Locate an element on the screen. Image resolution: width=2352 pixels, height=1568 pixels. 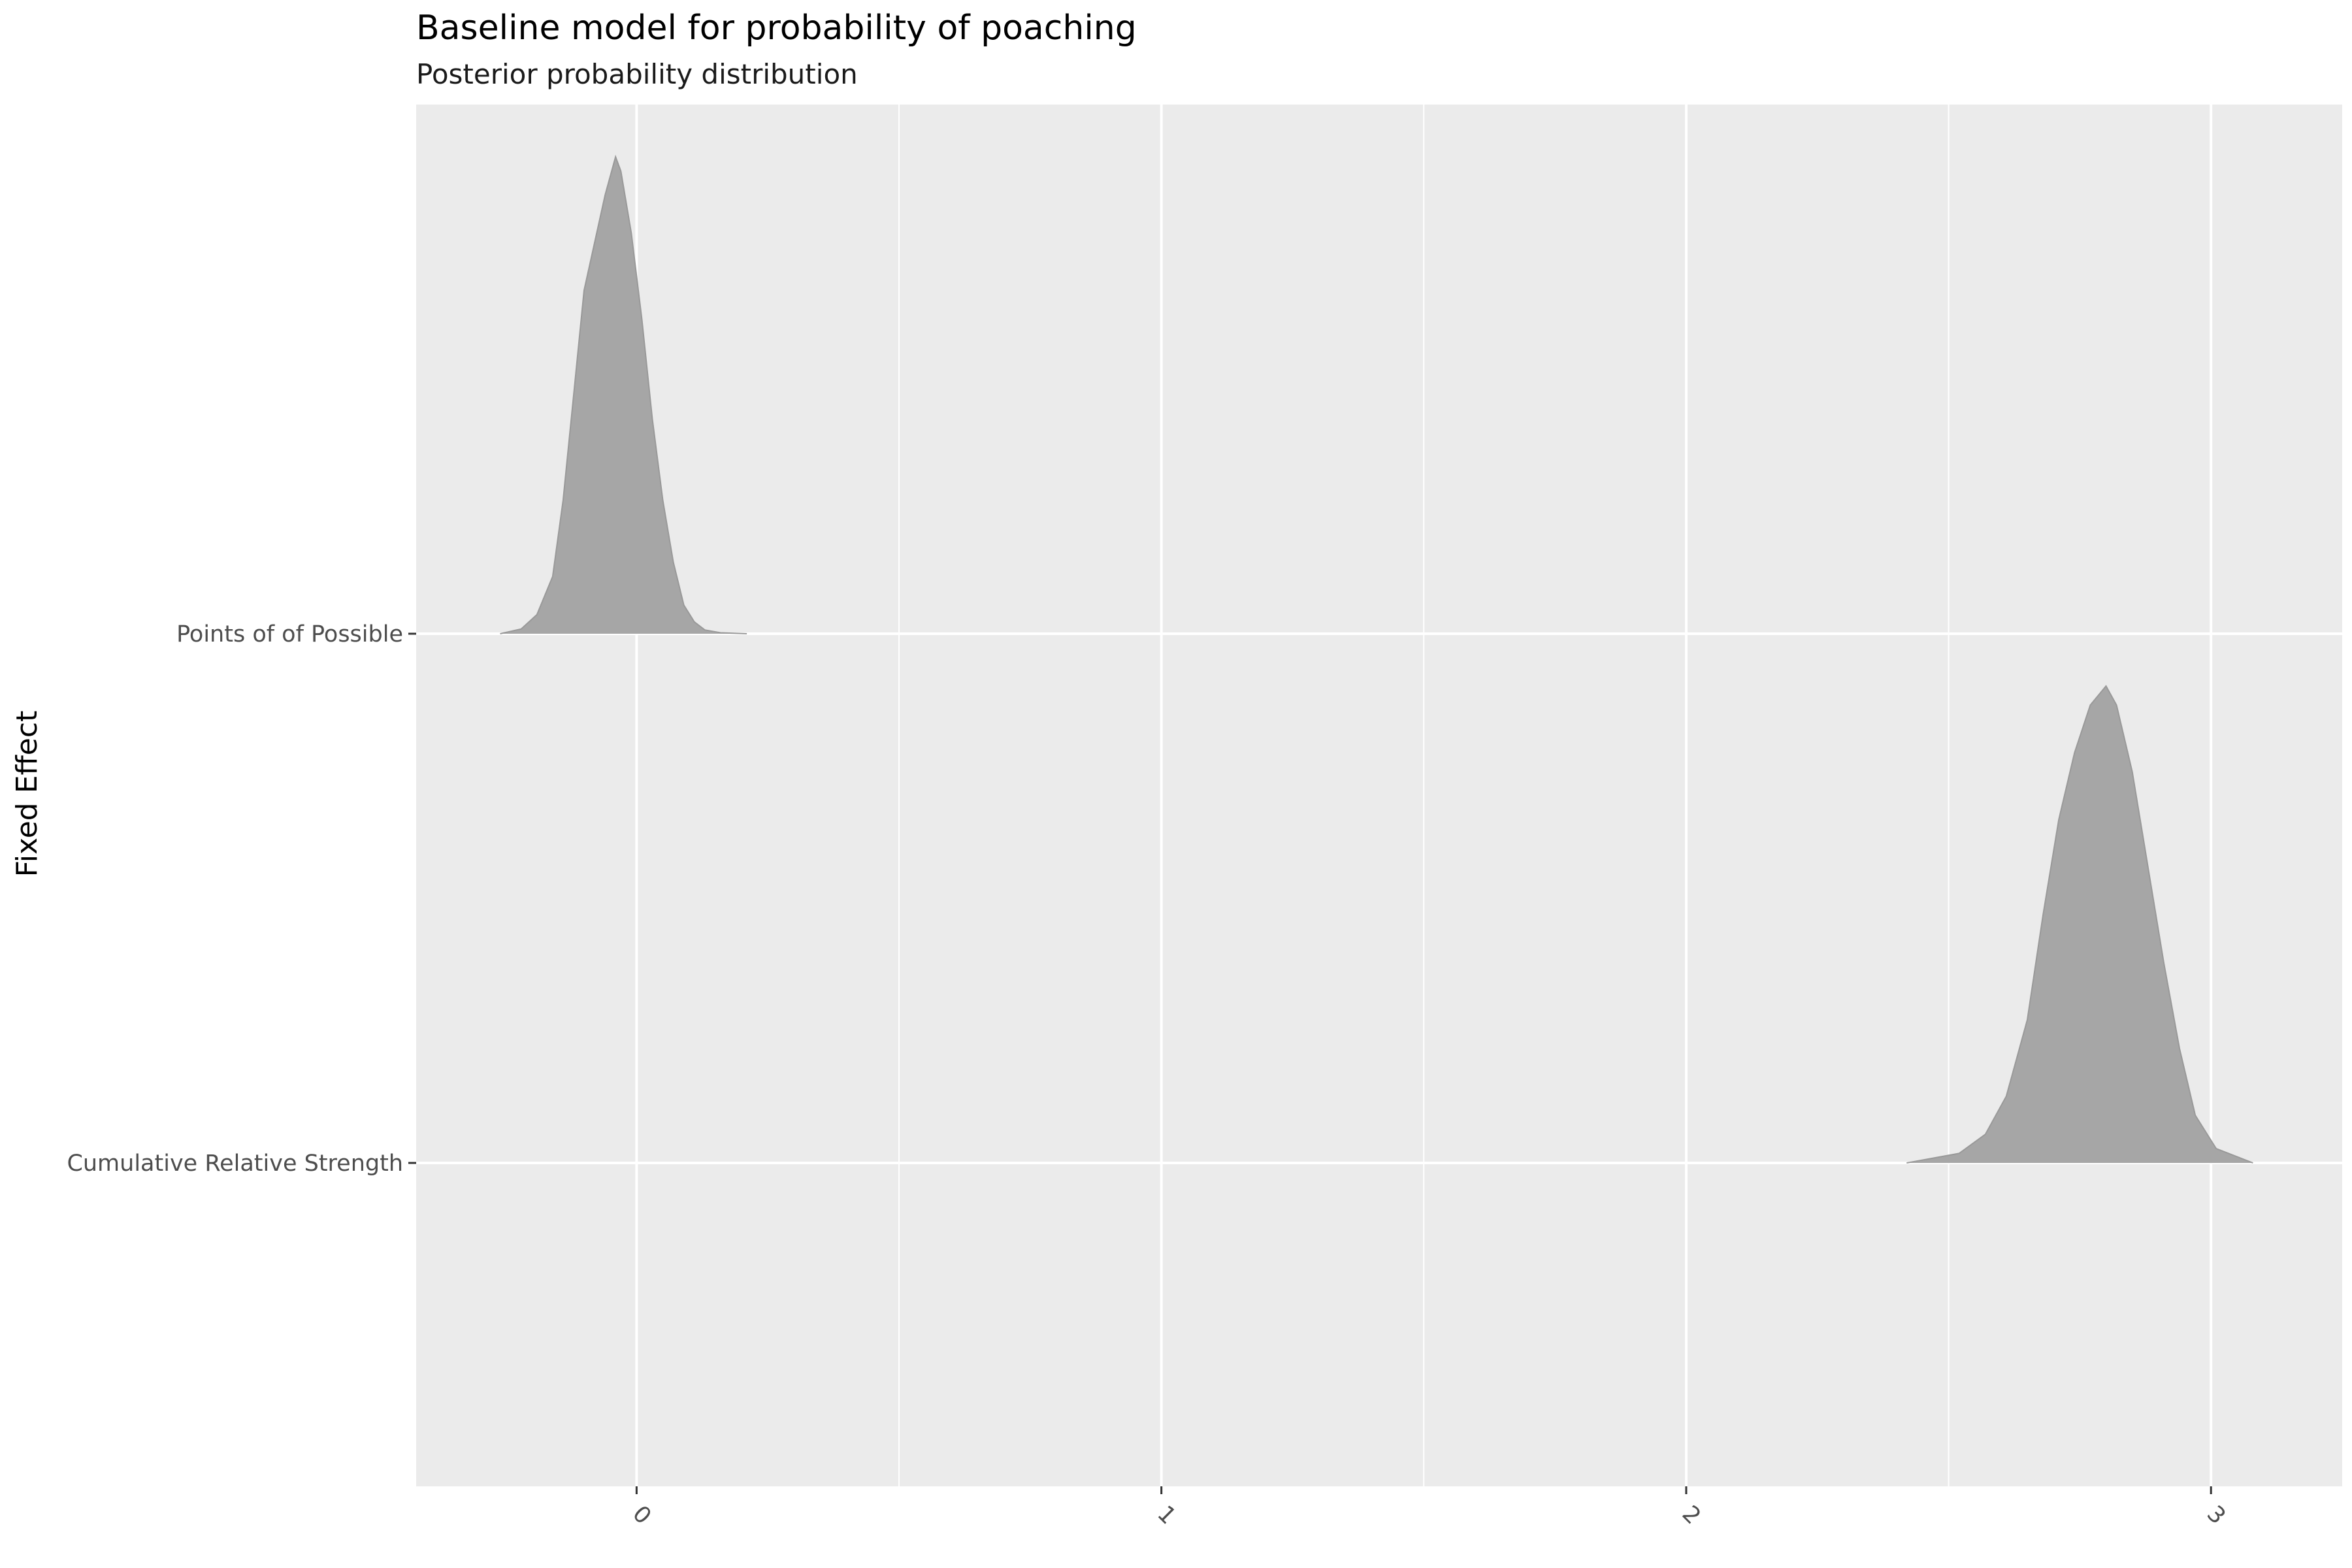
x-tick-label: 1 is located at coordinates (1166, 1515).